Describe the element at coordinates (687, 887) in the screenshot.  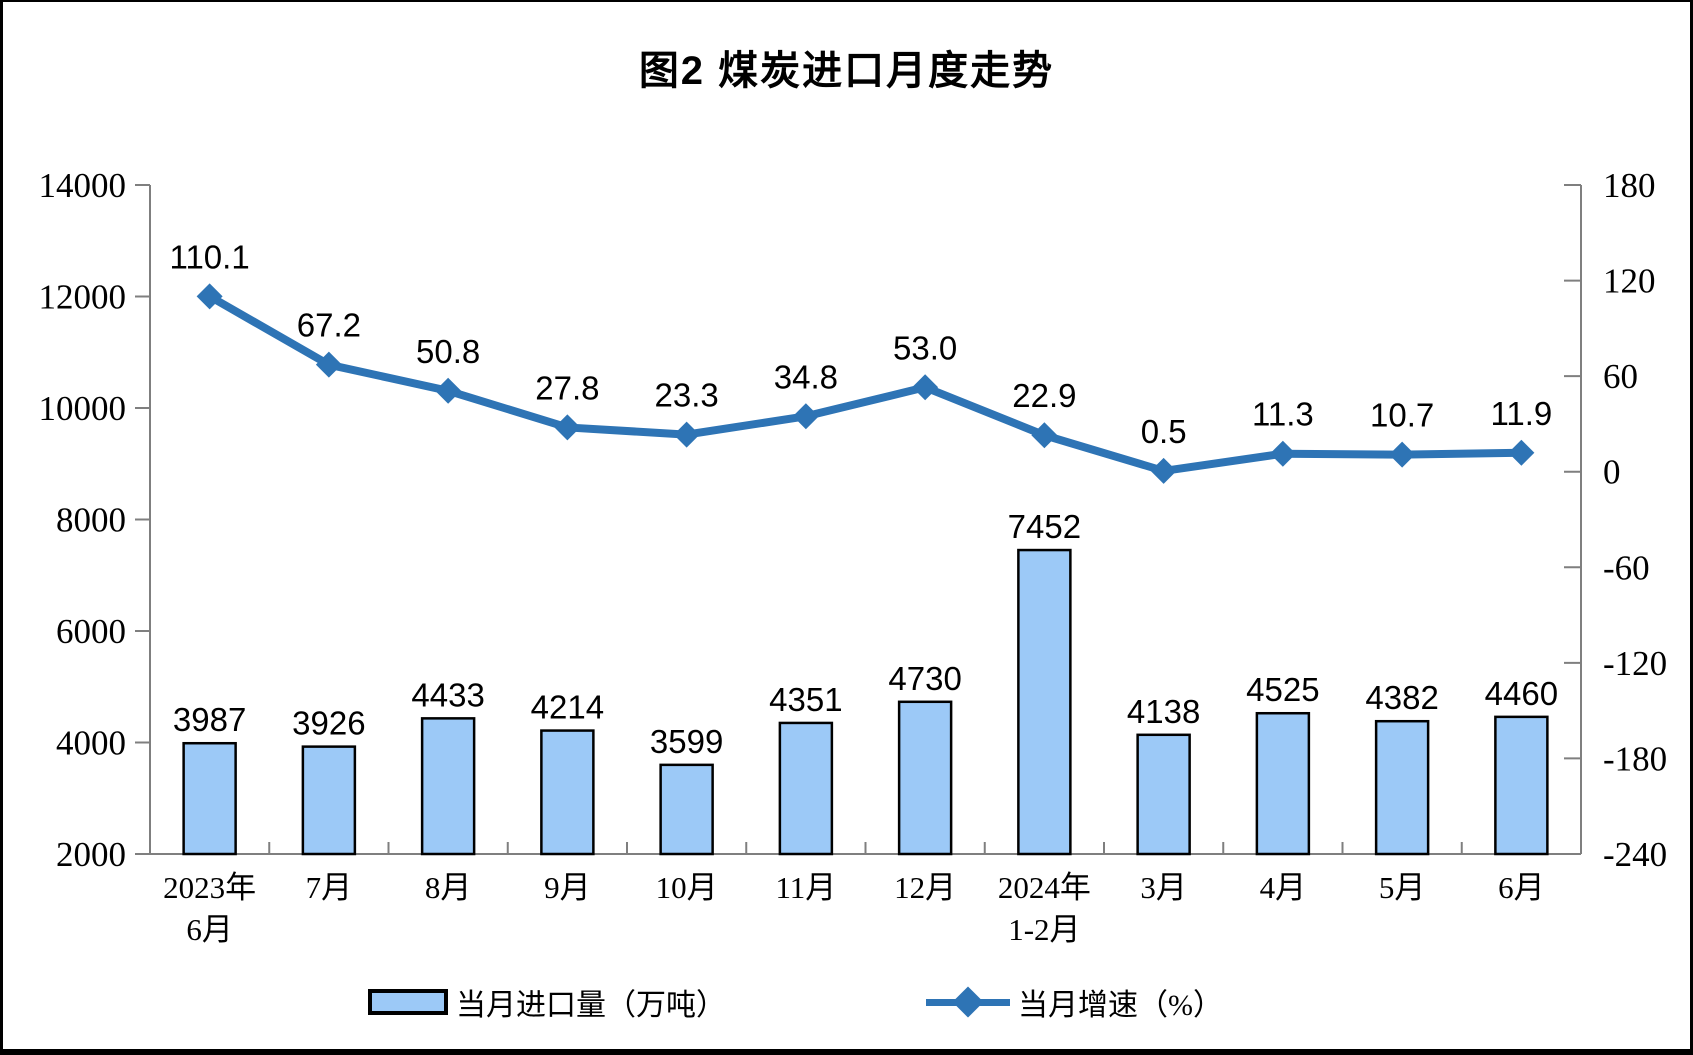
I see `x-axis-category-label: 10月` at that location.